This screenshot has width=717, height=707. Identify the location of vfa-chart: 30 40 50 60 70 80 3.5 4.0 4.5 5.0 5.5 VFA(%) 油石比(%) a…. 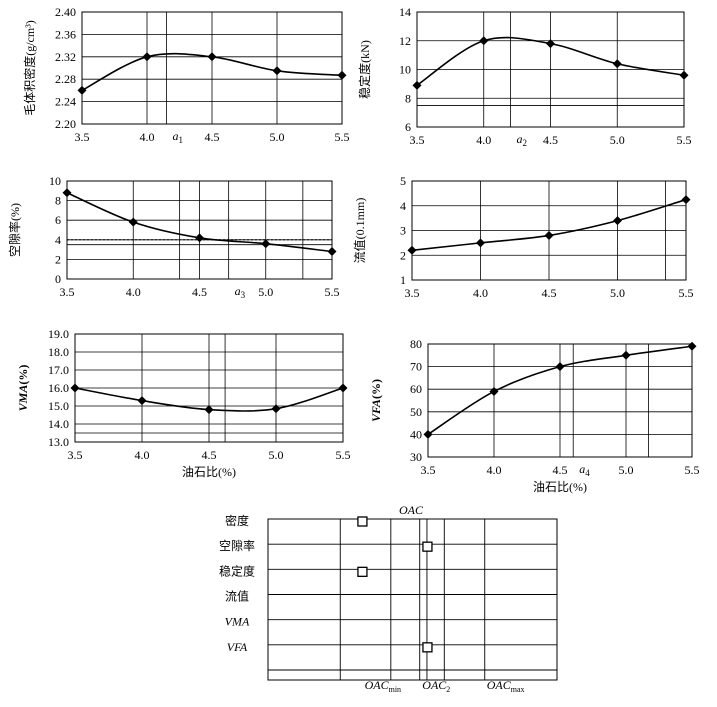
(534, 415).